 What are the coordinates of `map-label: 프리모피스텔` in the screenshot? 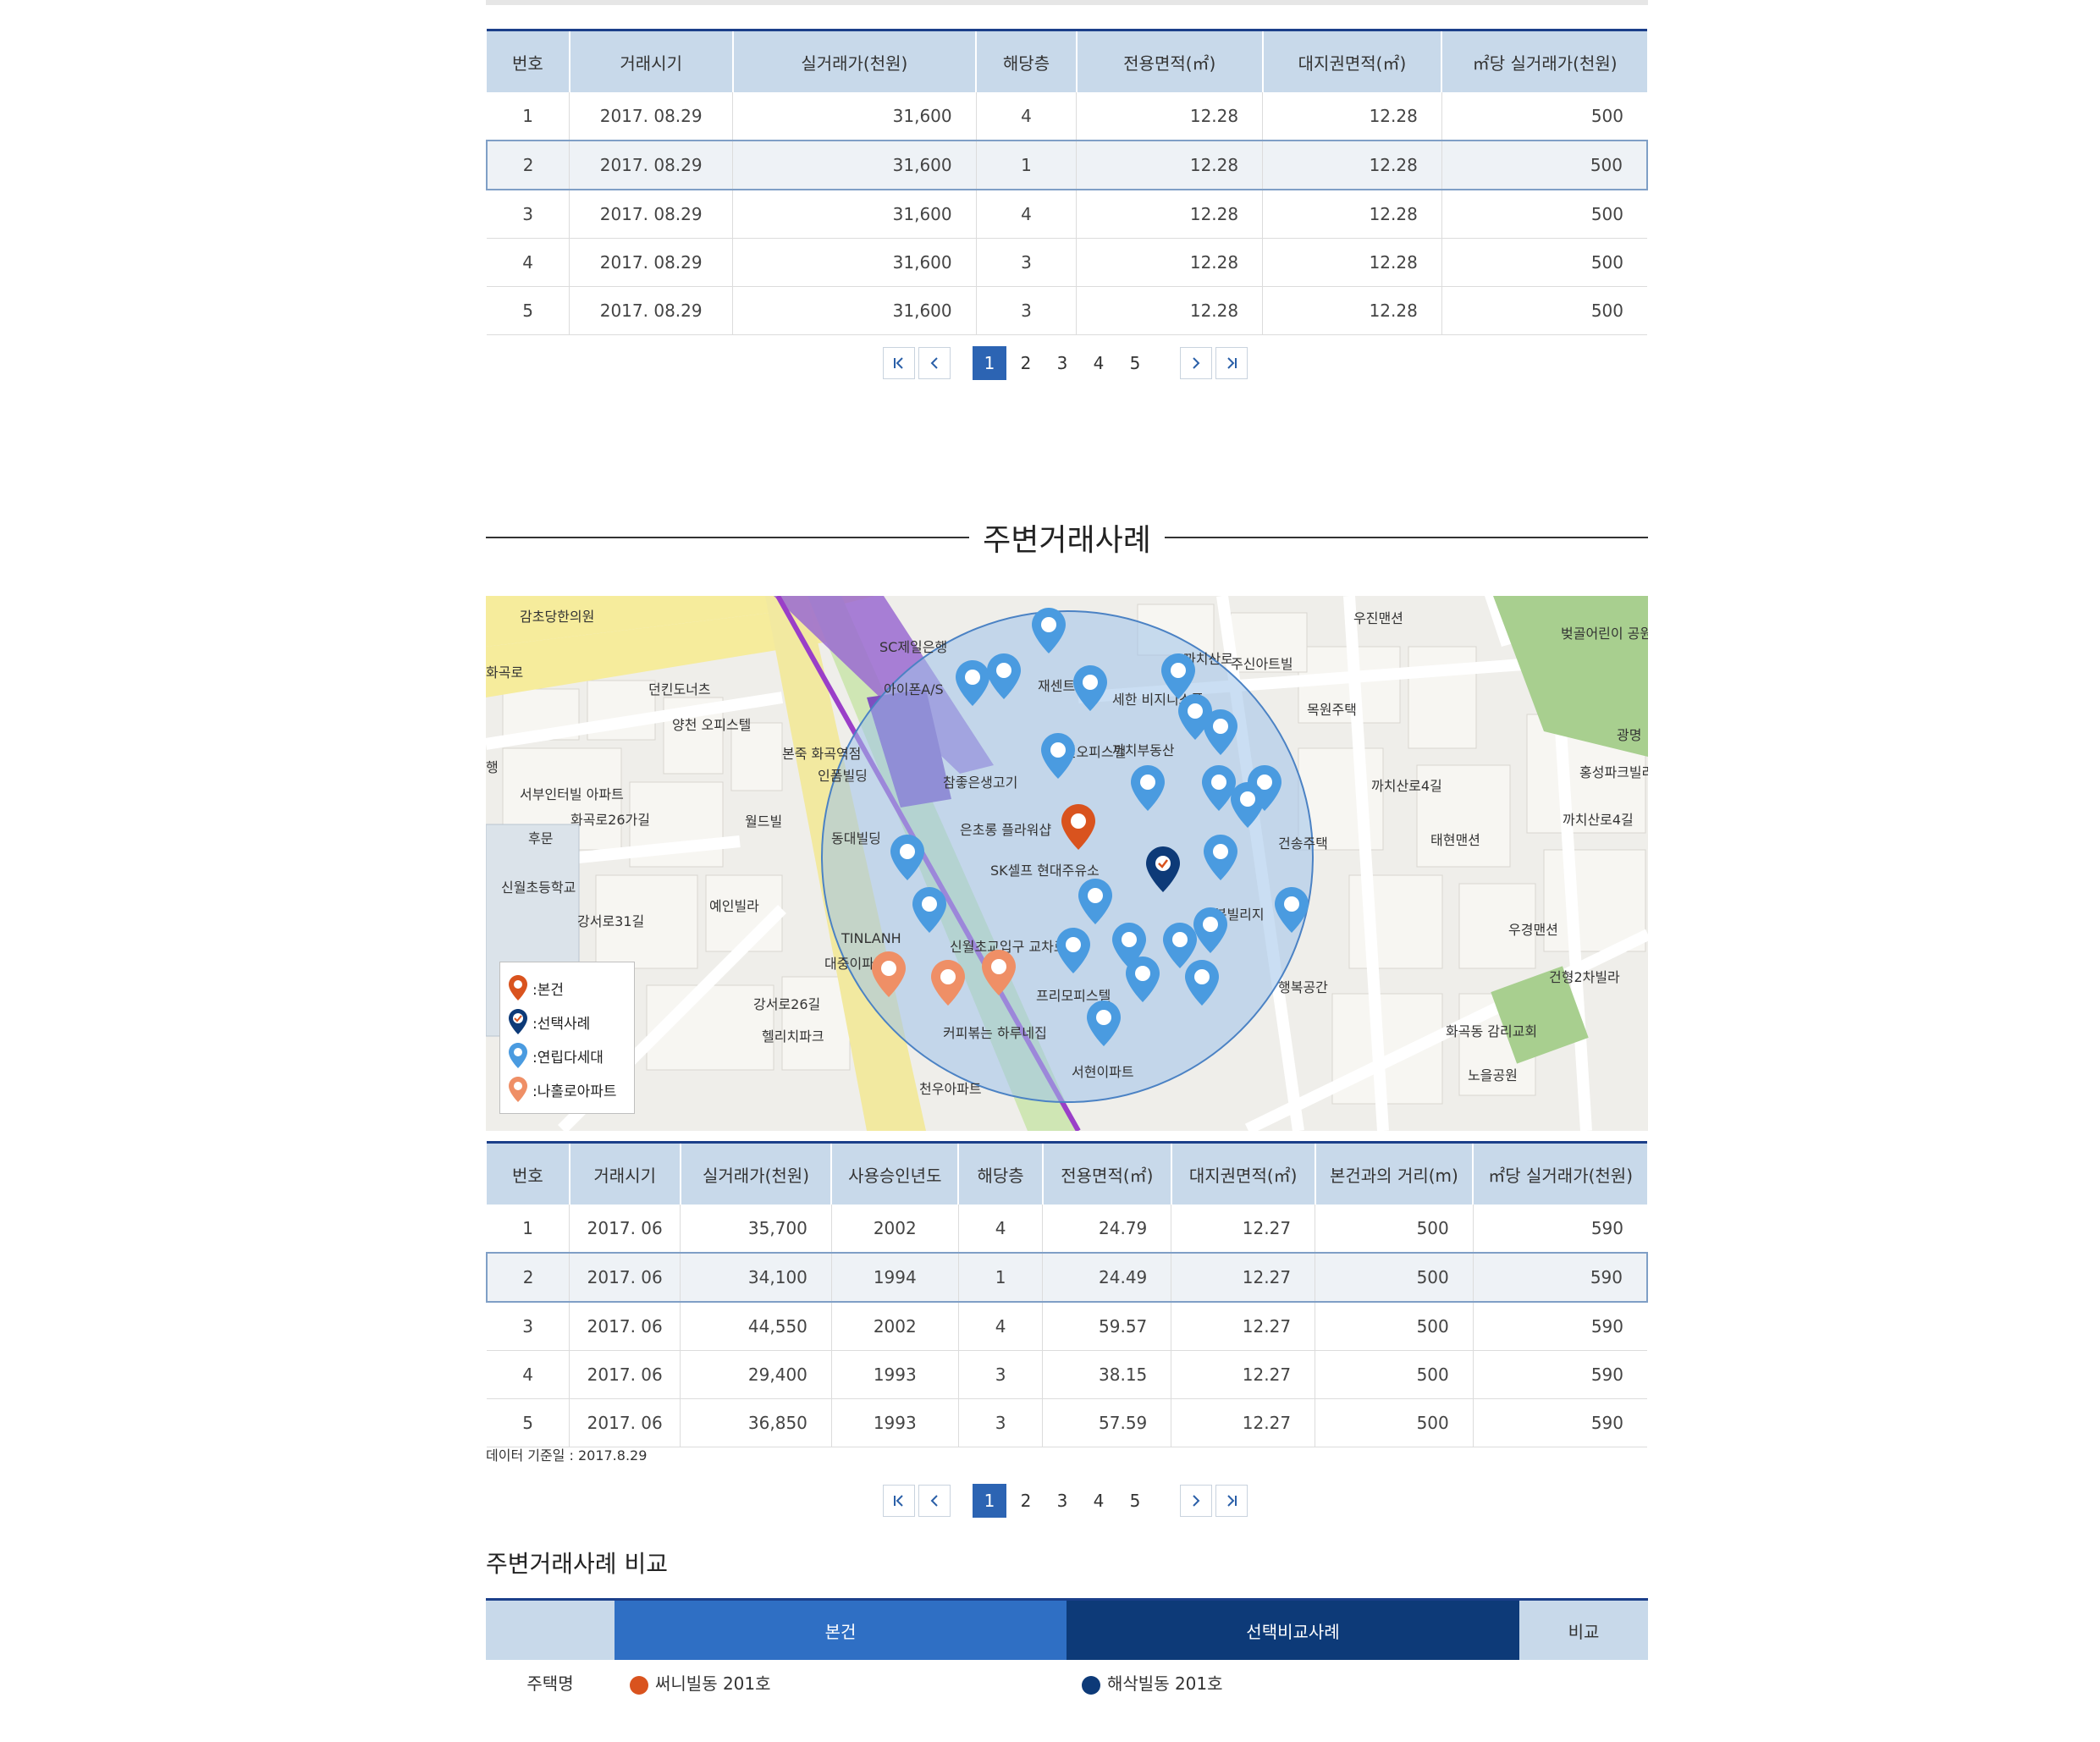 It's located at (1074, 996).